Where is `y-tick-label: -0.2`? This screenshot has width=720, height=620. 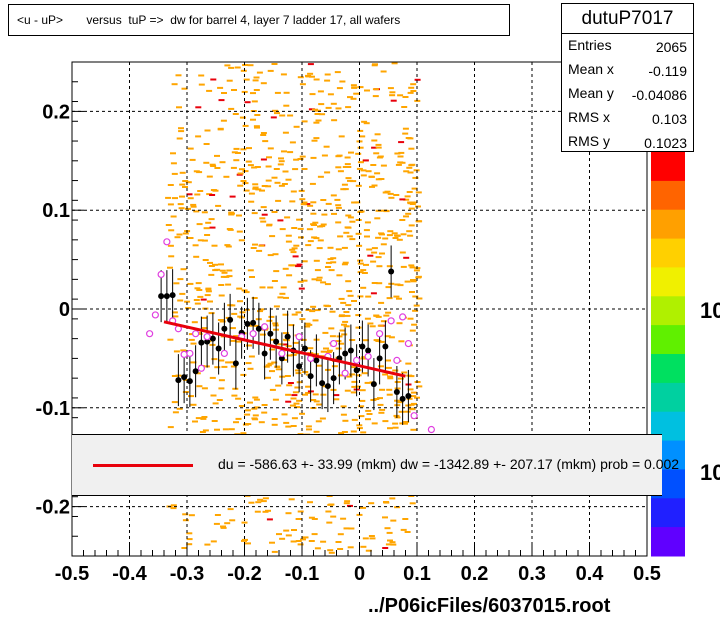
y-tick-label: -0.2 is located at coordinates (53, 508).